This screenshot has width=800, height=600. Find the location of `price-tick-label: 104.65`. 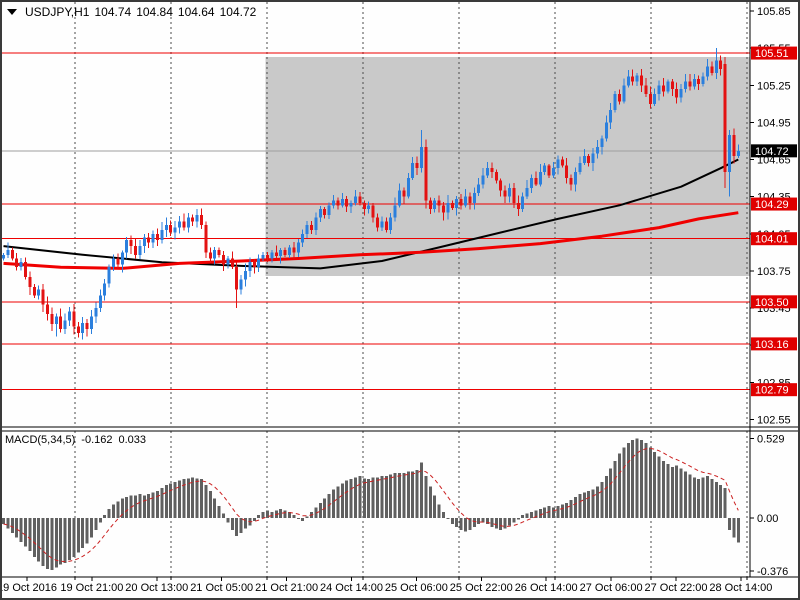

price-tick-label: 104.65 is located at coordinates (774, 161).